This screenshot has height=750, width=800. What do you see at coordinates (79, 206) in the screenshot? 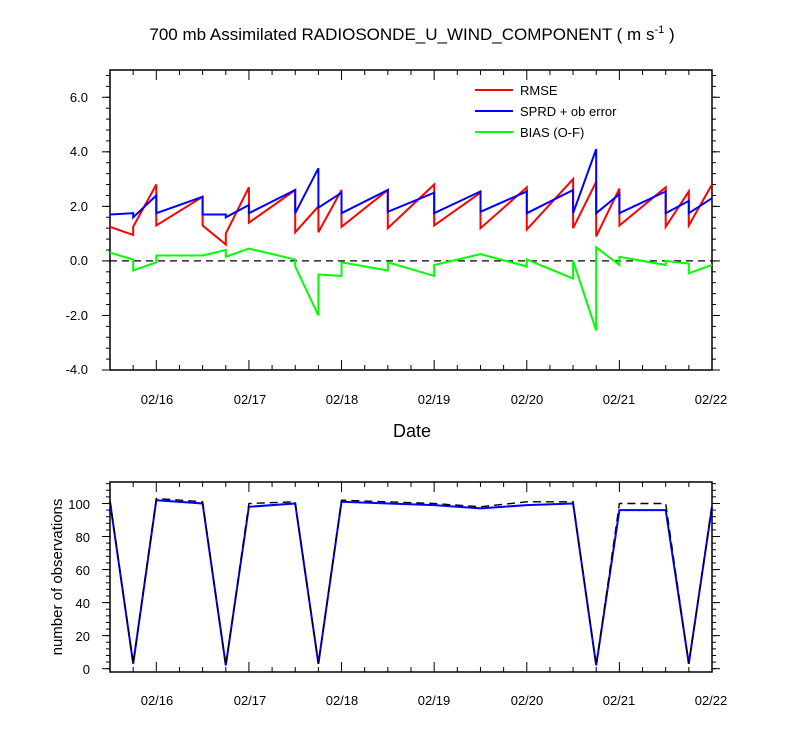
I see `top-y-tick-label: 2.0` at bounding box center [79, 206].